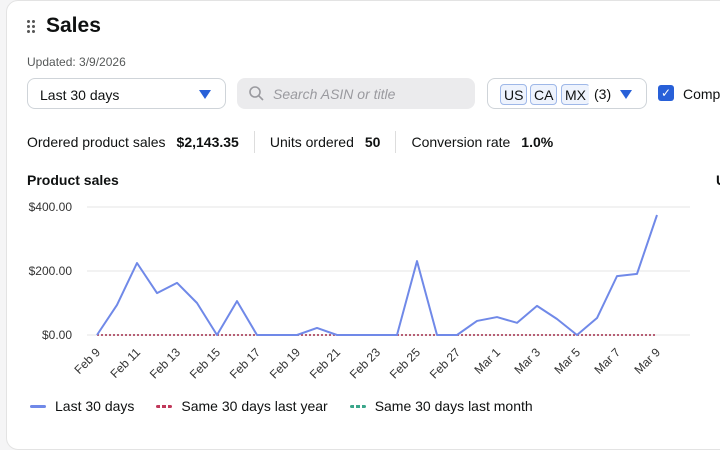  Describe the element at coordinates (311, 142) in the screenshot. I see `metric-label: Units ordered` at that location.